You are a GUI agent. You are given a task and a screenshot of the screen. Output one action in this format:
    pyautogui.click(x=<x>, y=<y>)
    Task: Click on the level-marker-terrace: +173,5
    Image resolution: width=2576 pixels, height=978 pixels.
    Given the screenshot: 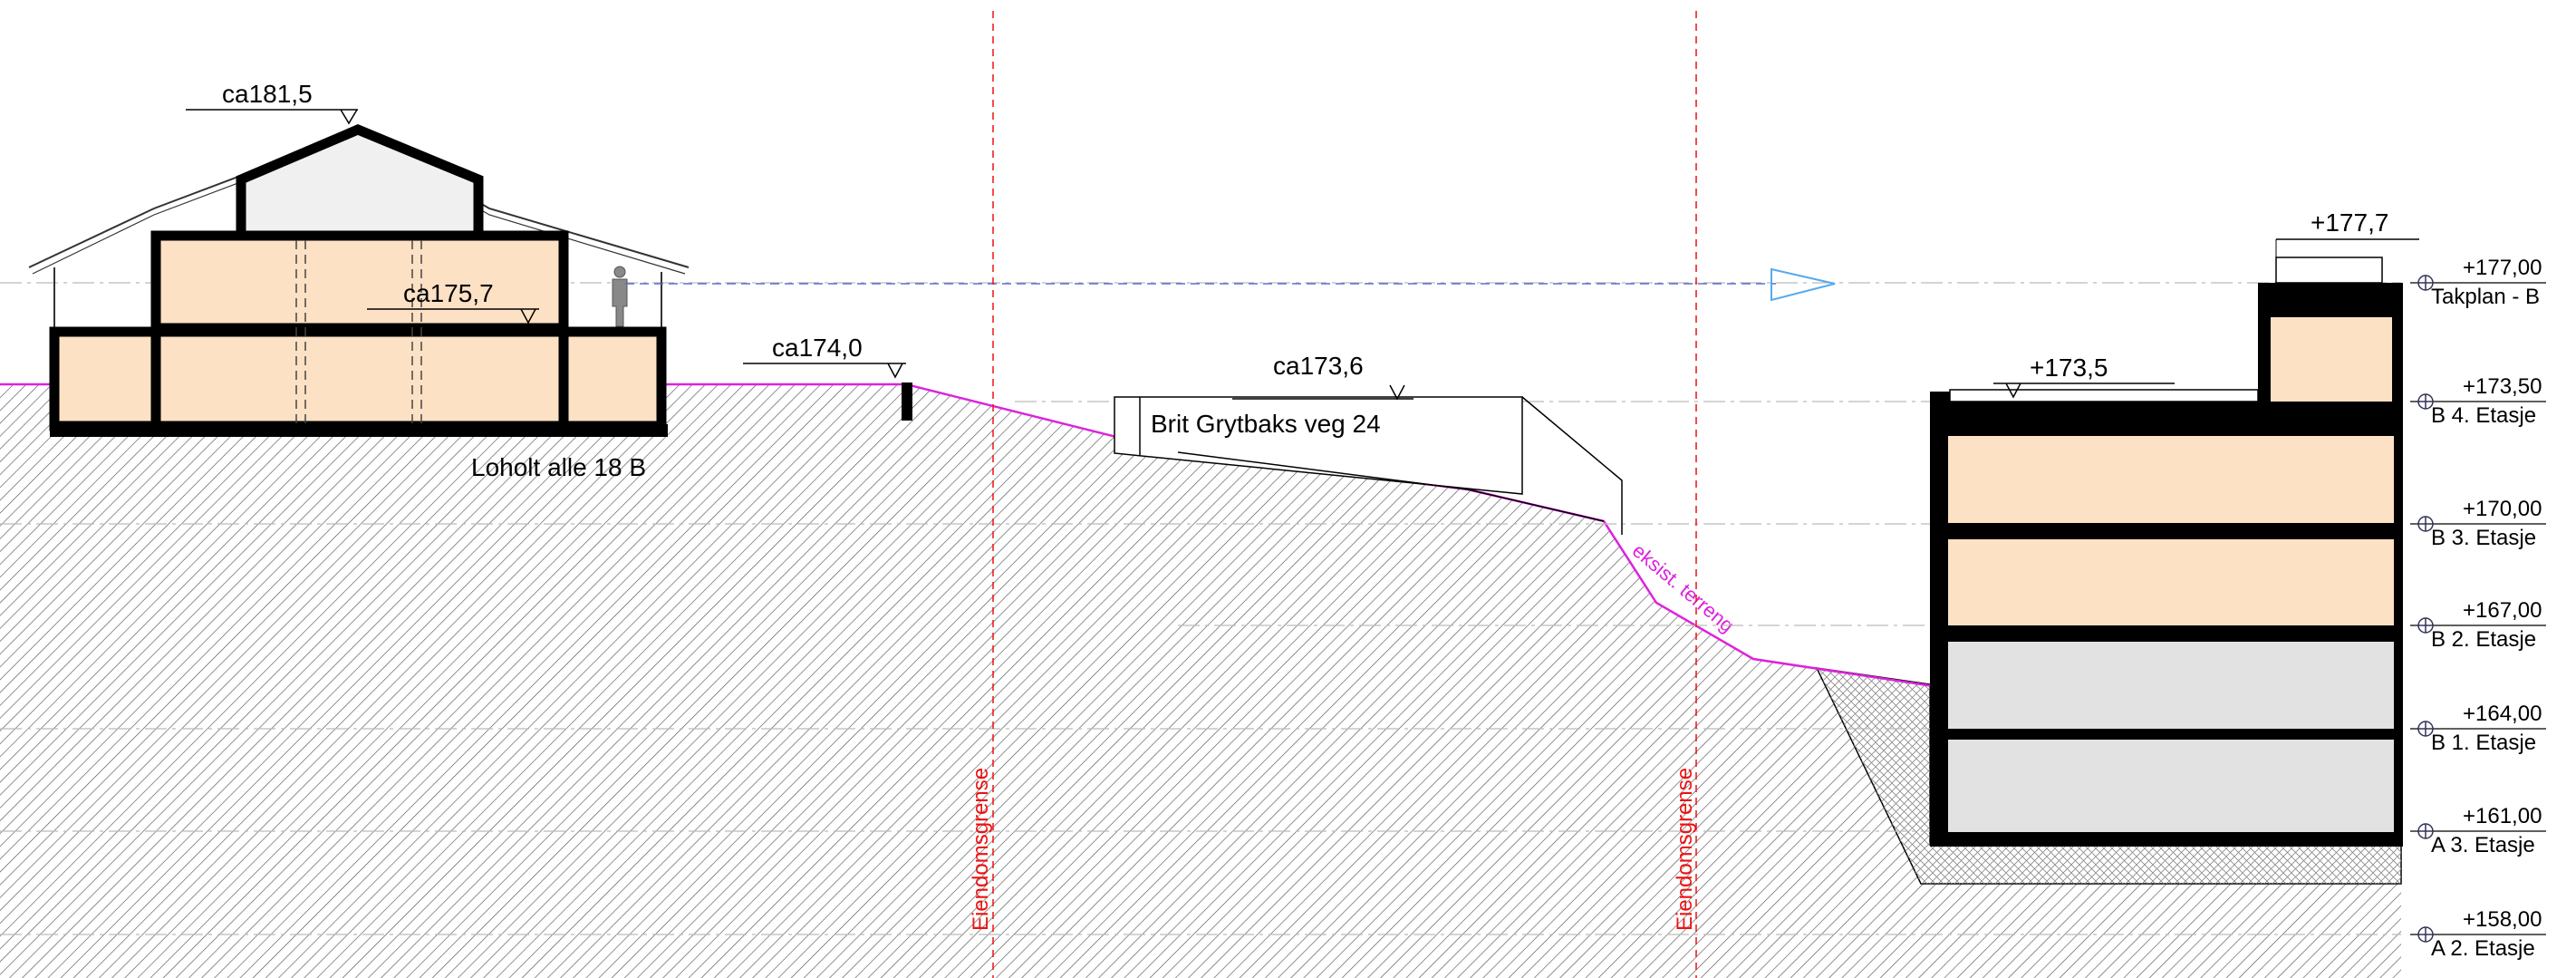 What is the action you would take?
    pyautogui.click(x=2084, y=376)
    